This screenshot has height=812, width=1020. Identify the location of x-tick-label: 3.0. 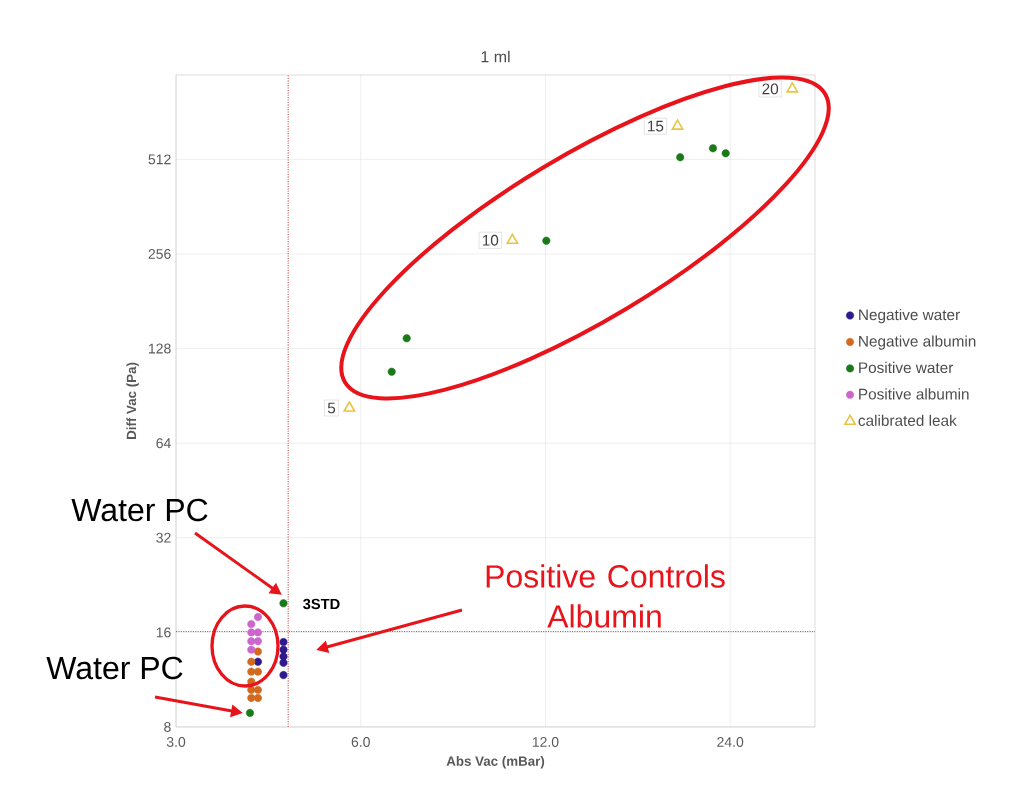
(176, 742).